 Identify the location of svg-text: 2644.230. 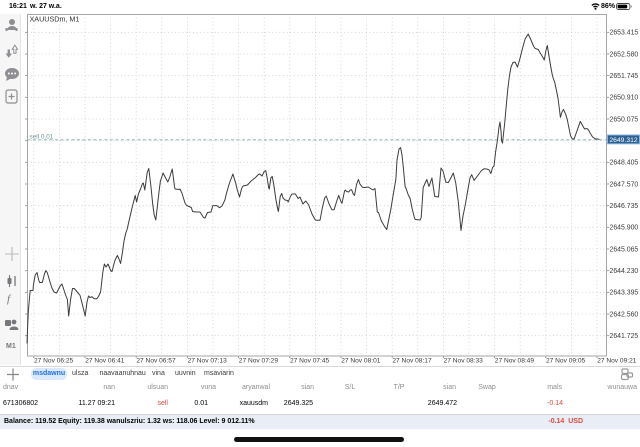
(624, 271).